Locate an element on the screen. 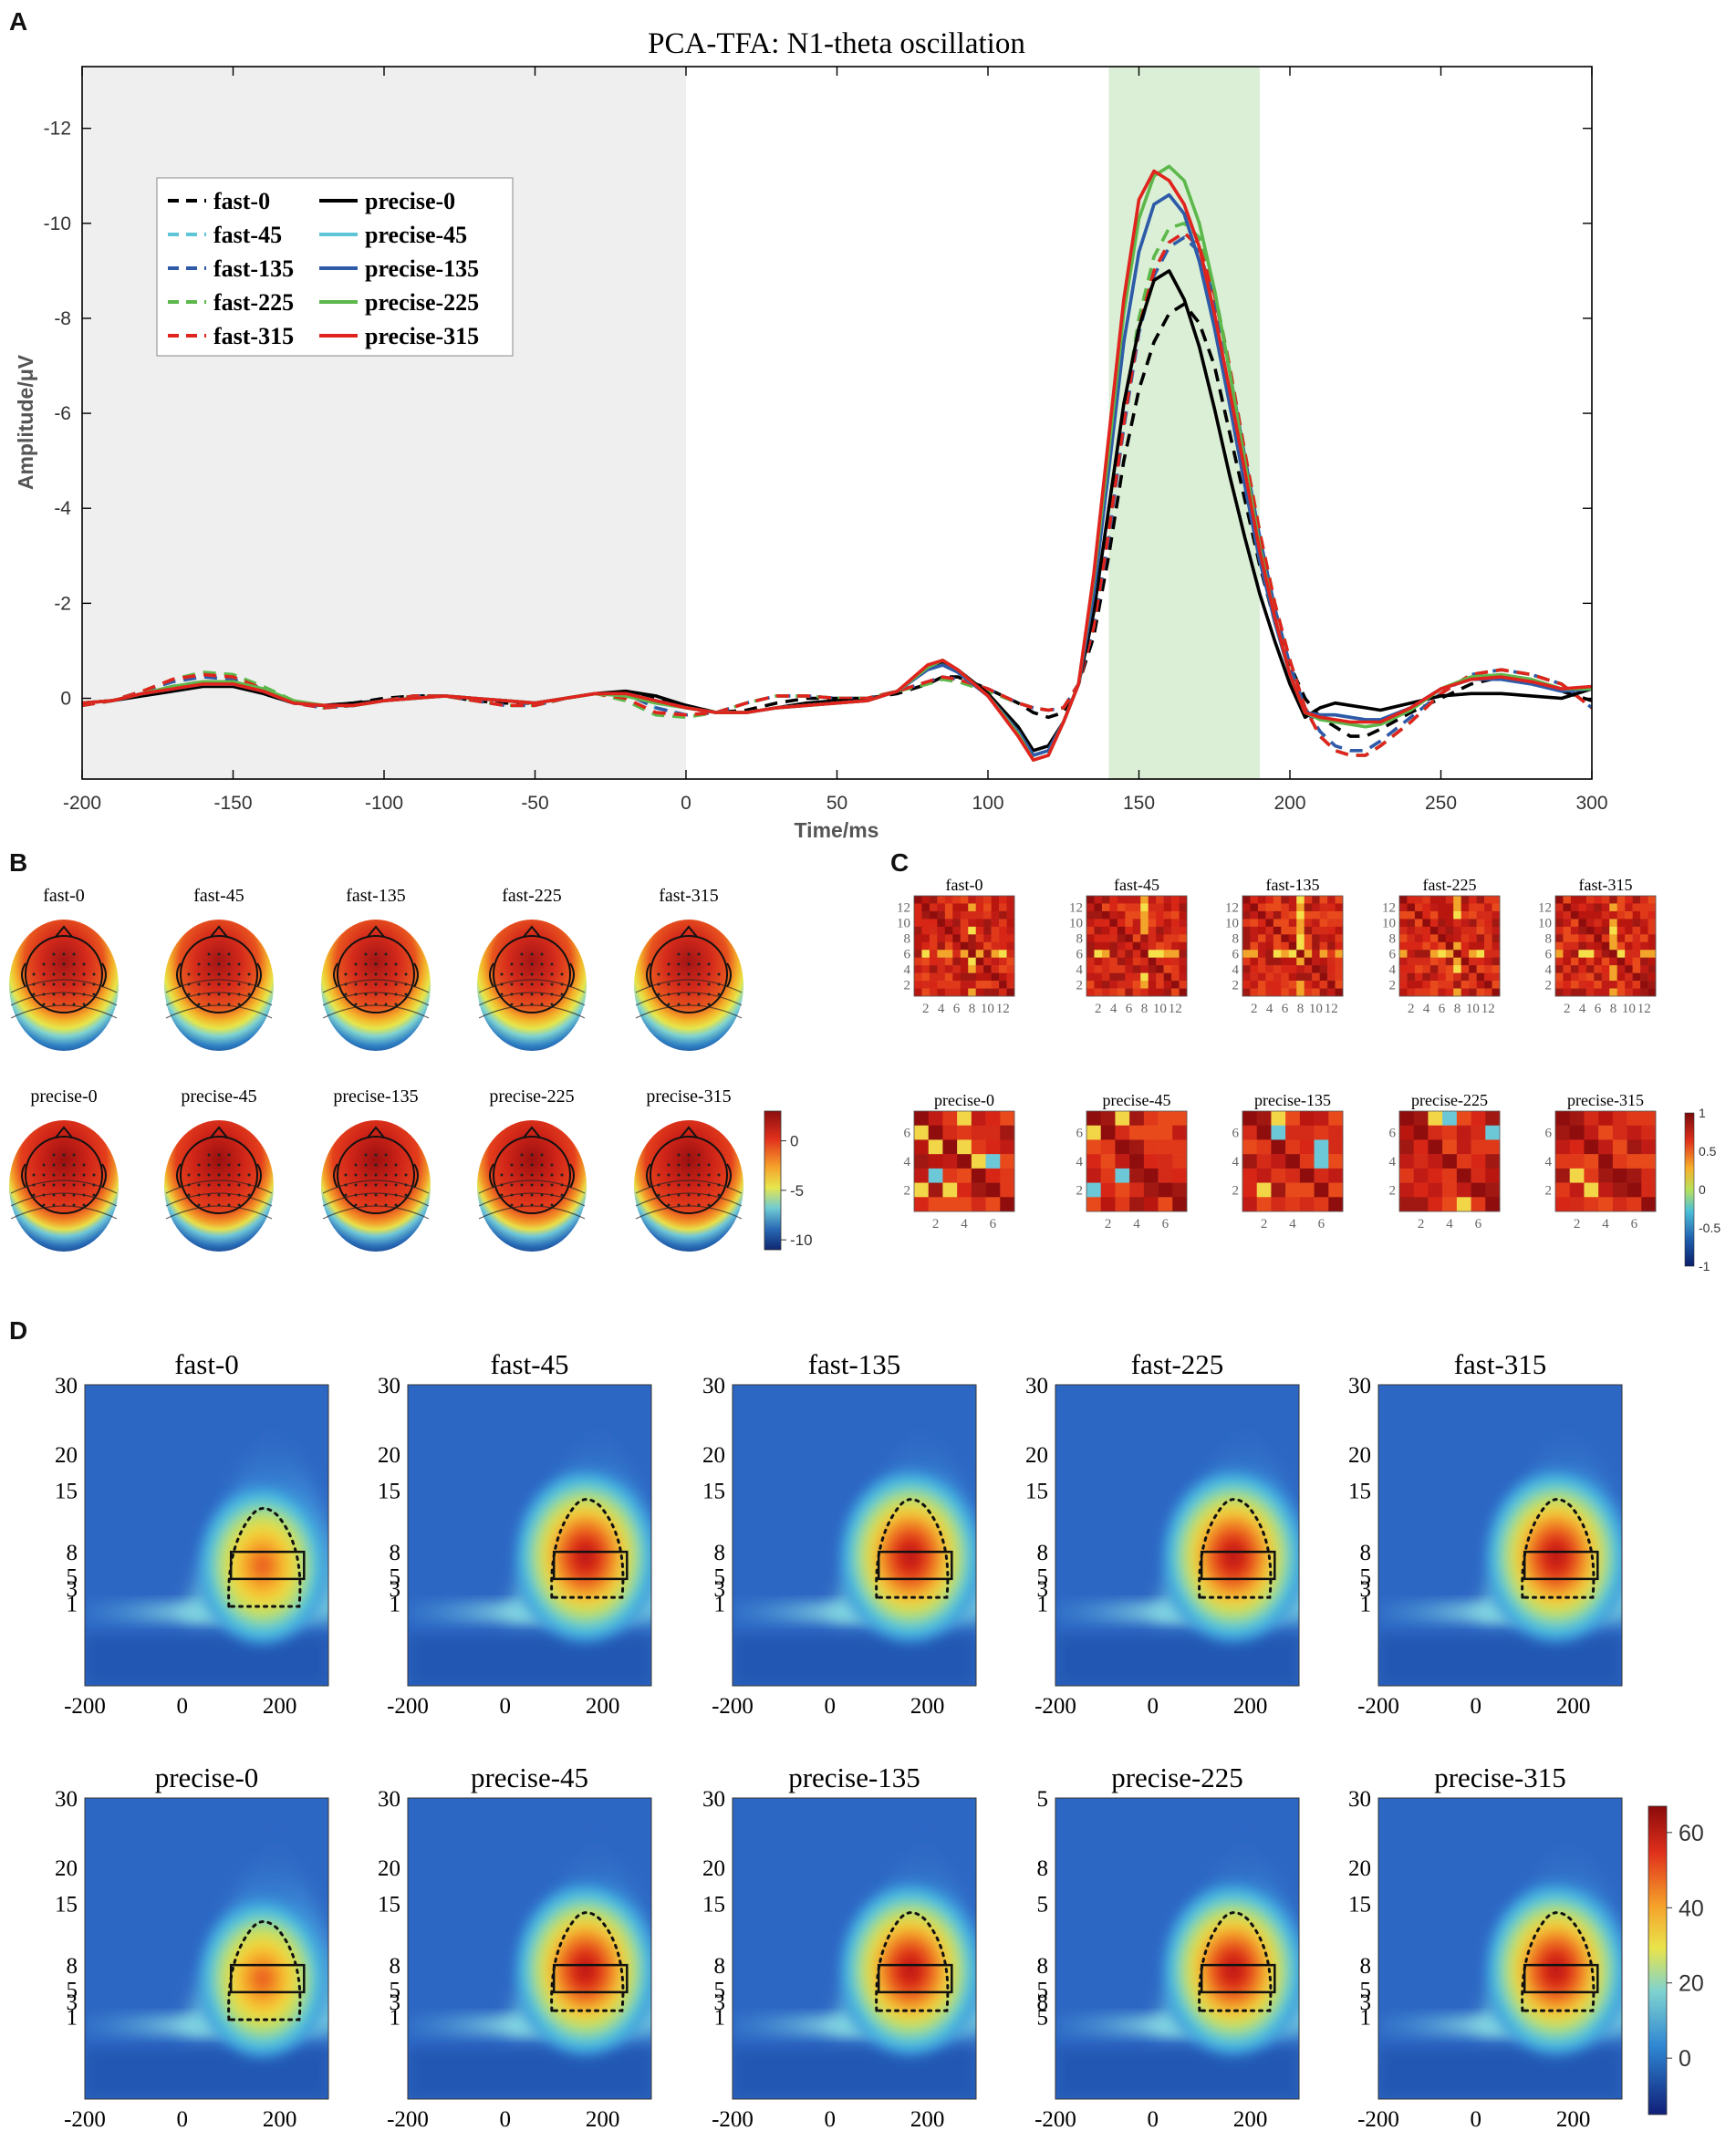  topomap-colorbar is located at coordinates (773, 1180).